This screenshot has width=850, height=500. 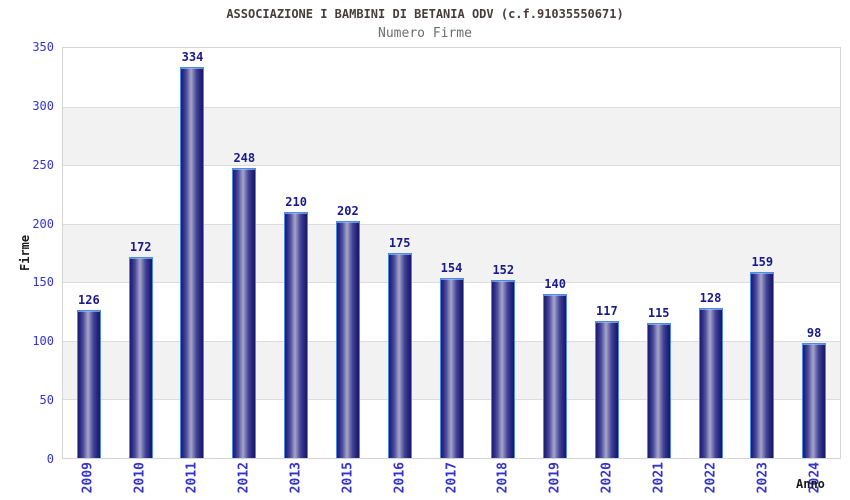 I want to click on y-tick-label: 350, so click(x=43, y=47).